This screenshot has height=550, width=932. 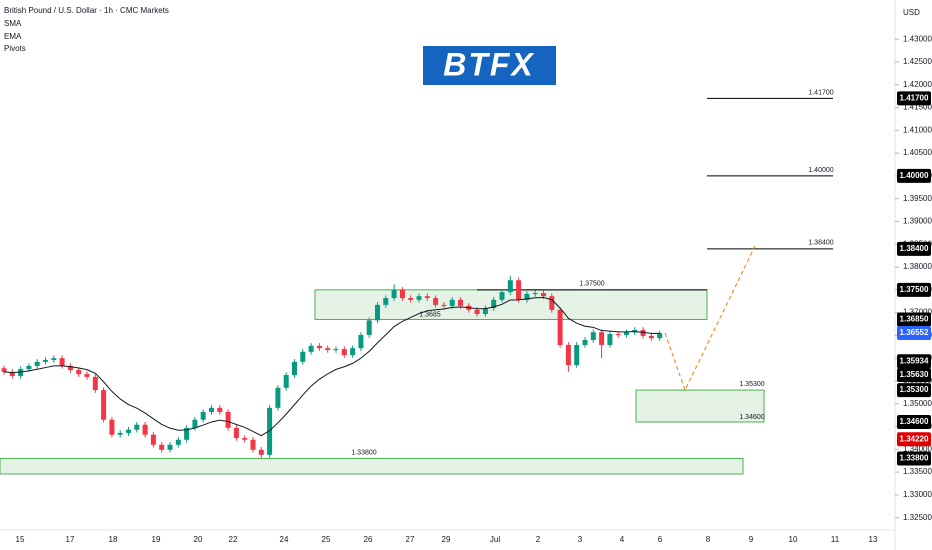 I want to click on level-label: 1.41700, so click(x=820, y=92).